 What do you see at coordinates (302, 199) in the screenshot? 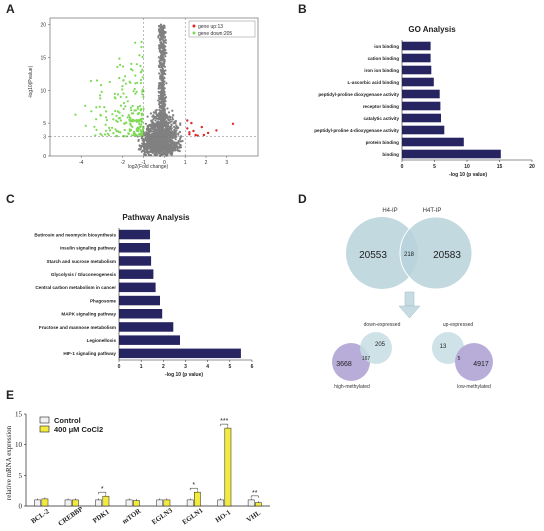
I see `panel-letter-d: D` at bounding box center [302, 199].